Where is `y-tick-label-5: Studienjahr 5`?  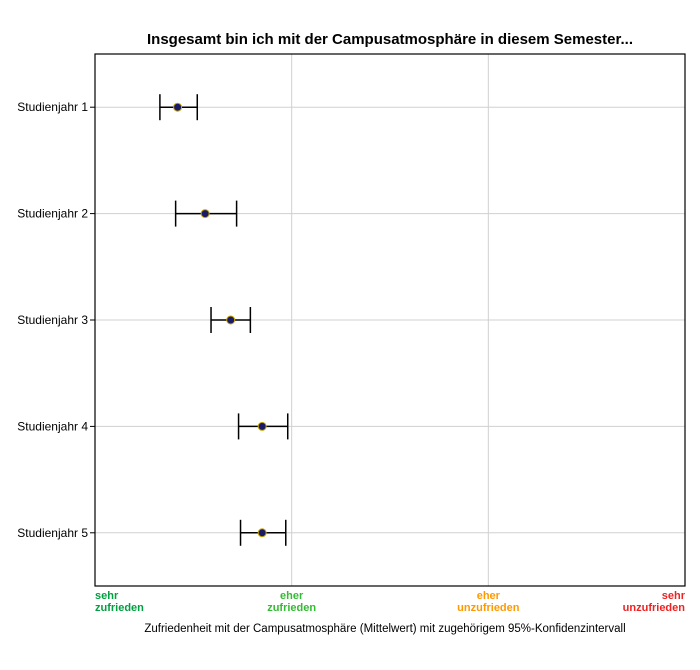
y-tick-label-5: Studienjahr 5 is located at coordinates (52, 533).